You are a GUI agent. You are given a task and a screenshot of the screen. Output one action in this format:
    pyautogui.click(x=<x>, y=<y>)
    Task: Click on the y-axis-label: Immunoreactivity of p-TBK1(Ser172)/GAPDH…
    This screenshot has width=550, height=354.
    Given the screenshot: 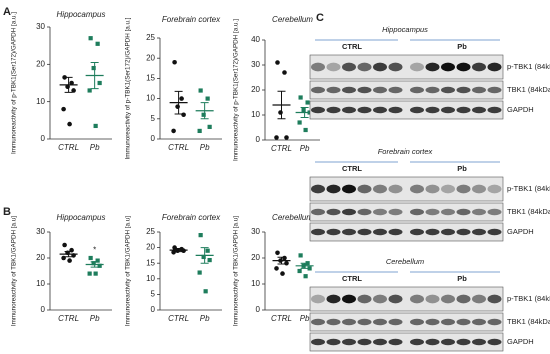 What is the action you would take?
    pyautogui.click(x=128, y=88)
    